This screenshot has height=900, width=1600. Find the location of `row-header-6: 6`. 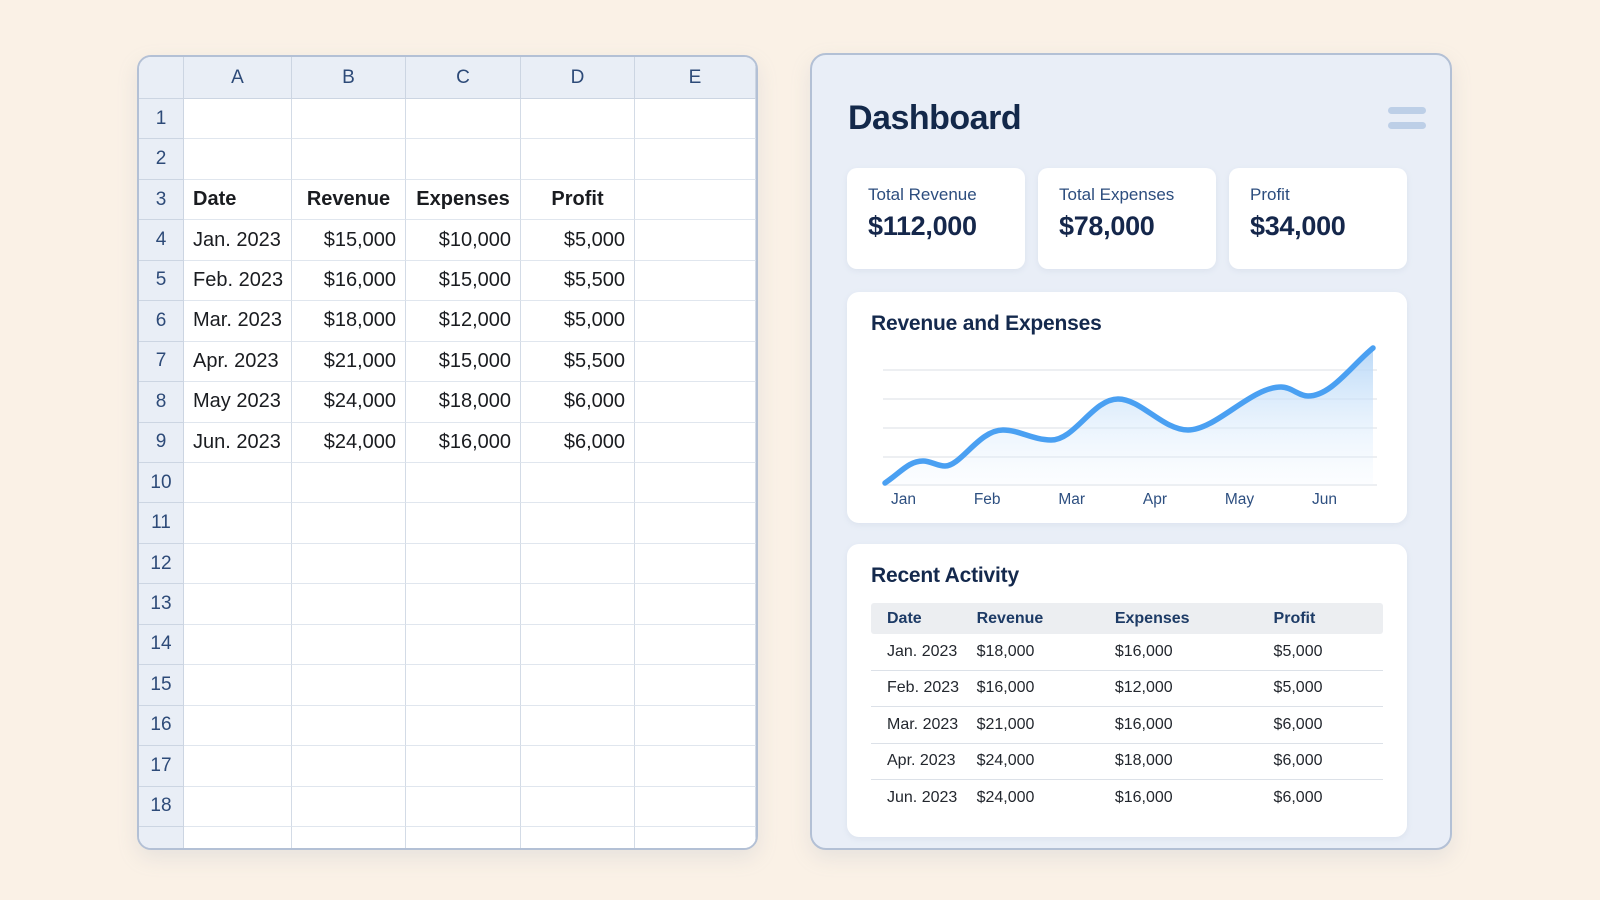

row-header-6: 6 is located at coordinates (161, 321).